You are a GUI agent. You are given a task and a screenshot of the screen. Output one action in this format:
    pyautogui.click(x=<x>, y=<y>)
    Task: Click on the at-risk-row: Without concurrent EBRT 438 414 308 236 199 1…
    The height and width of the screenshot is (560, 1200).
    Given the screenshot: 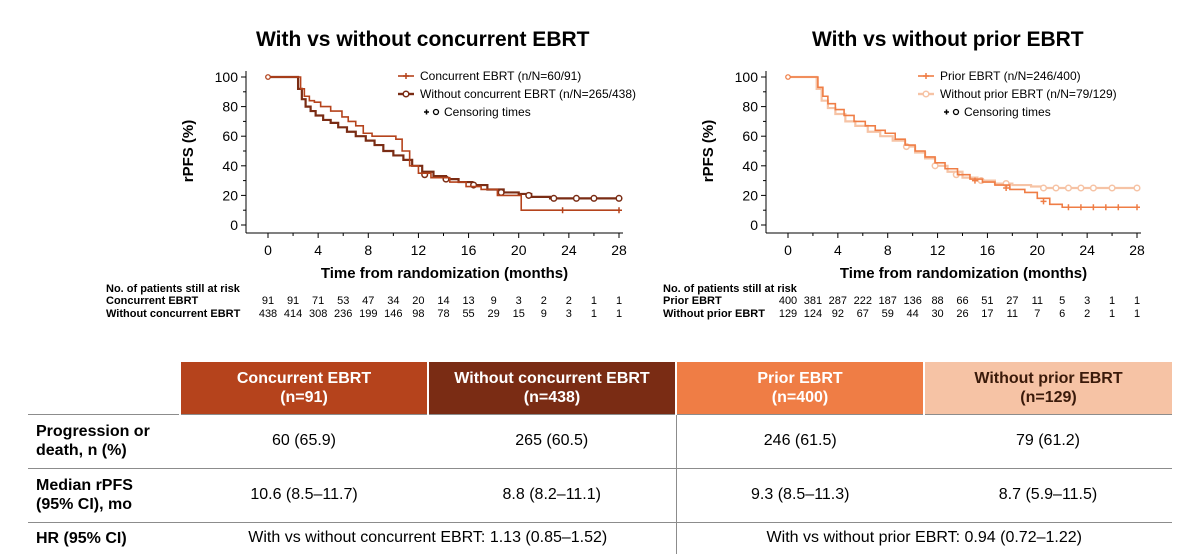 What is the action you would take?
    pyautogui.click(x=376, y=314)
    